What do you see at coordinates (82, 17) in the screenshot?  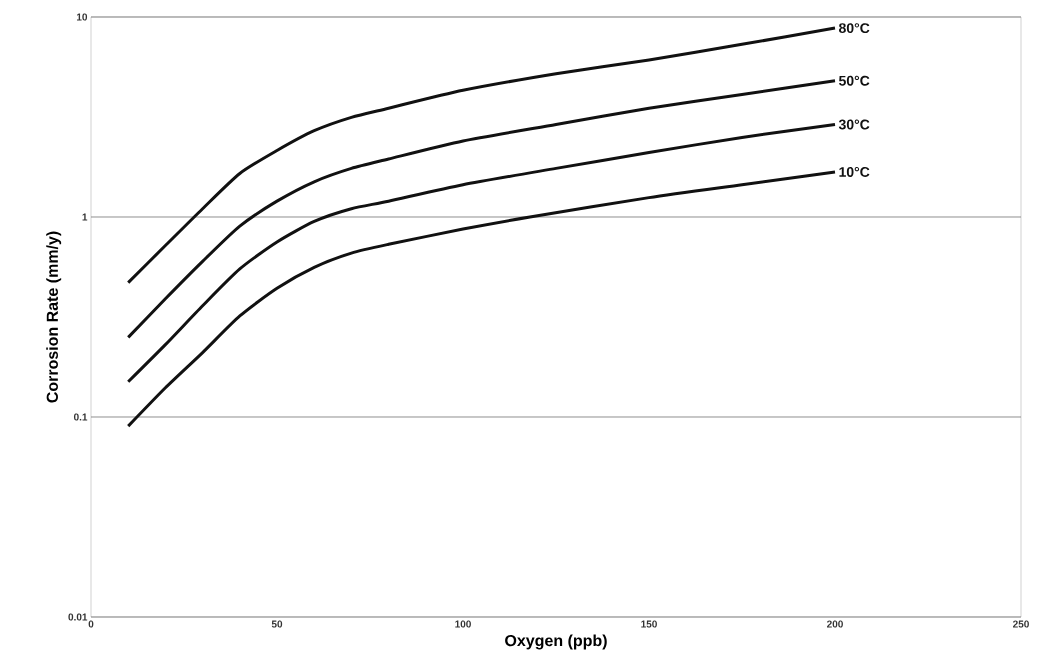 I see `y-tick-label: 10` at bounding box center [82, 17].